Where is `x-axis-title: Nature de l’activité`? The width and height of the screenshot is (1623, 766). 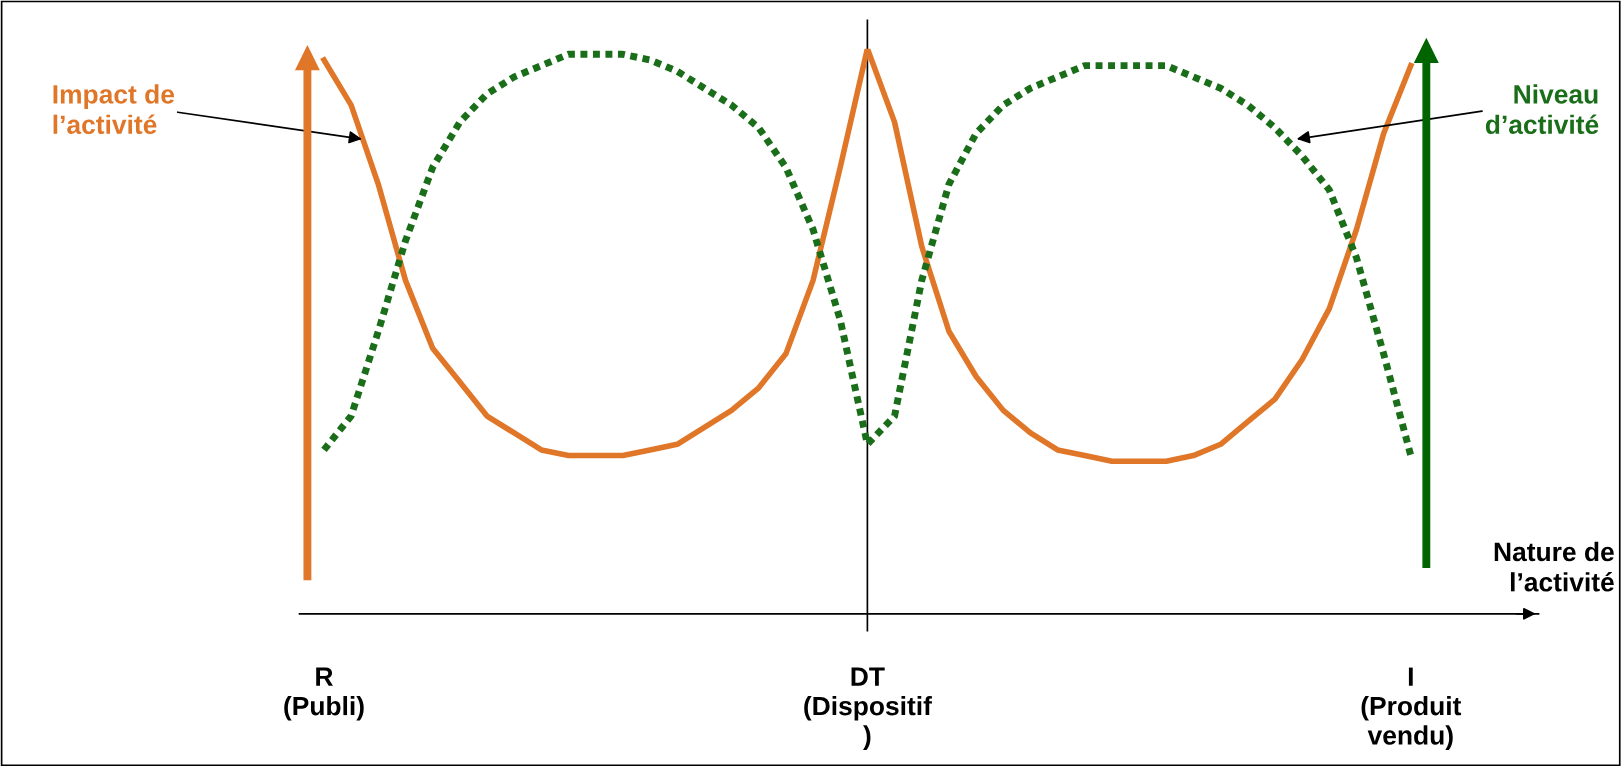
x-axis-title: Nature de l’activité is located at coordinates (1554, 566).